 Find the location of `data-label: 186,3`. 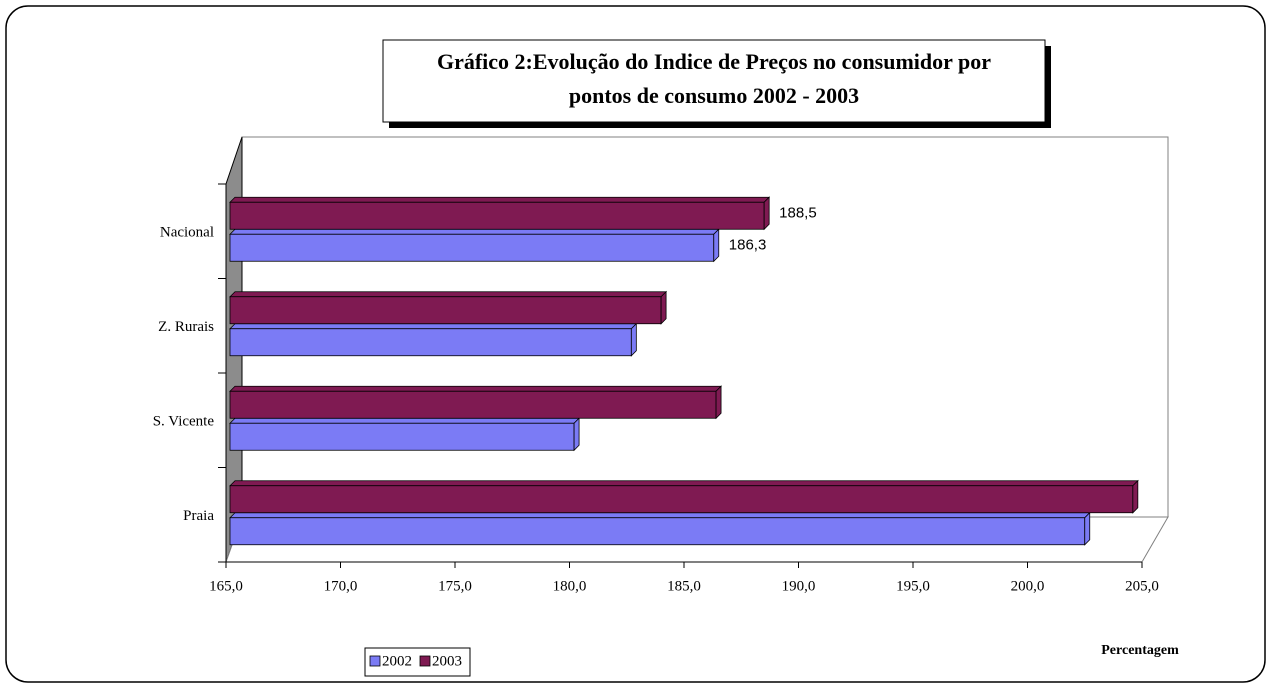

data-label: 186,3 is located at coordinates (748, 245).